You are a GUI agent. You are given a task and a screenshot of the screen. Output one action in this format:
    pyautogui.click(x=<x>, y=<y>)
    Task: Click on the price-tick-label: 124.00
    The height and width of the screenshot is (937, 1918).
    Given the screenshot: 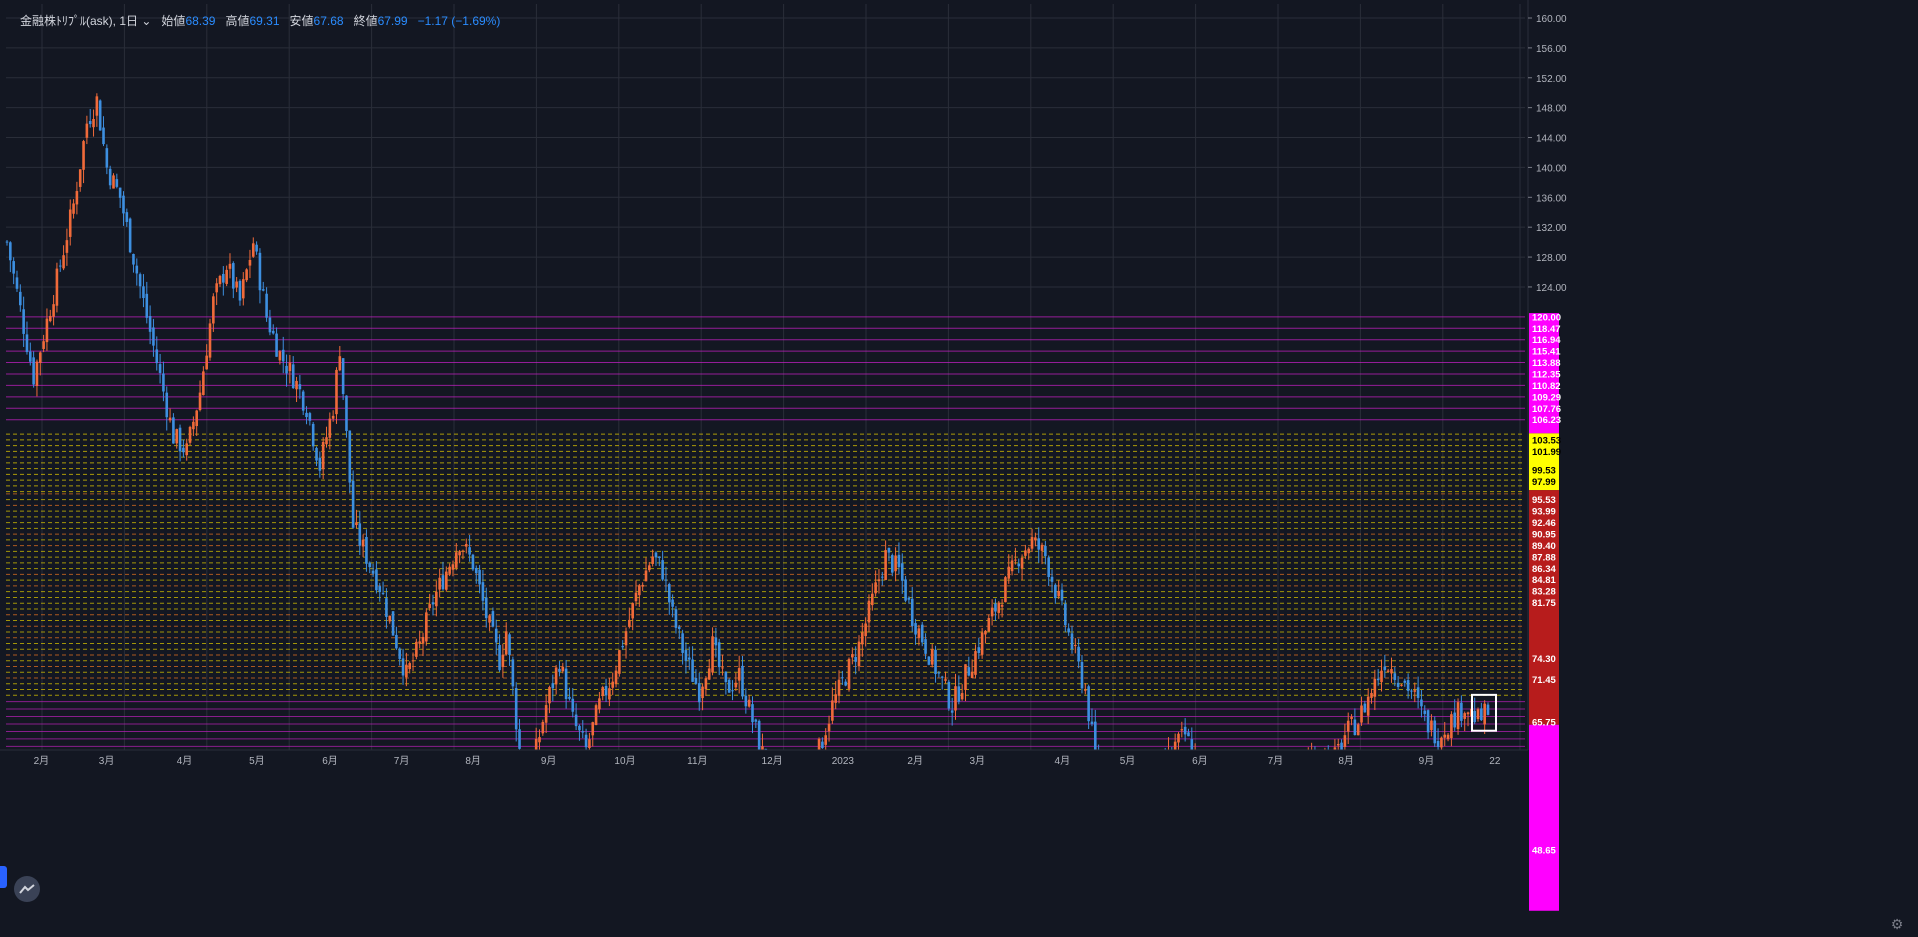 What is the action you would take?
    pyautogui.click(x=1551, y=288)
    